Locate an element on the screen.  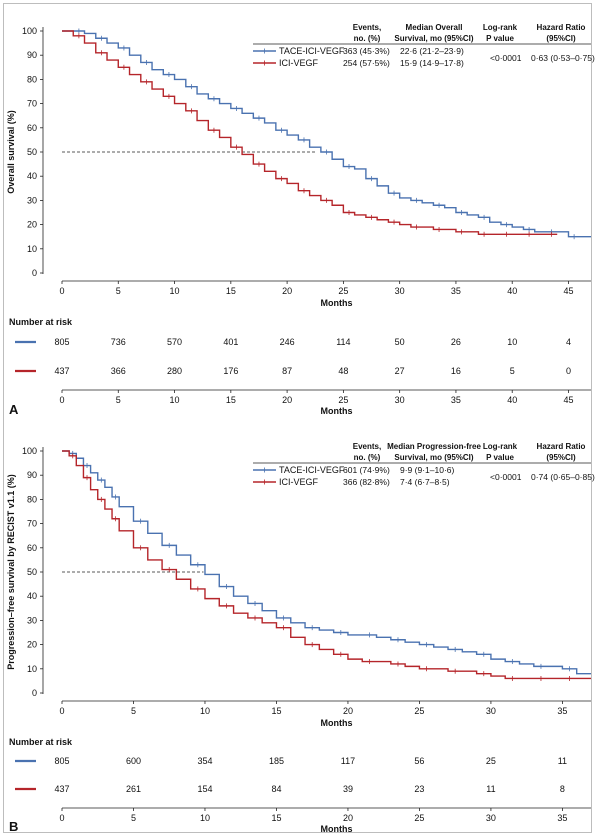
risk-x-axis-title: Months is located at coordinates (337, 411).